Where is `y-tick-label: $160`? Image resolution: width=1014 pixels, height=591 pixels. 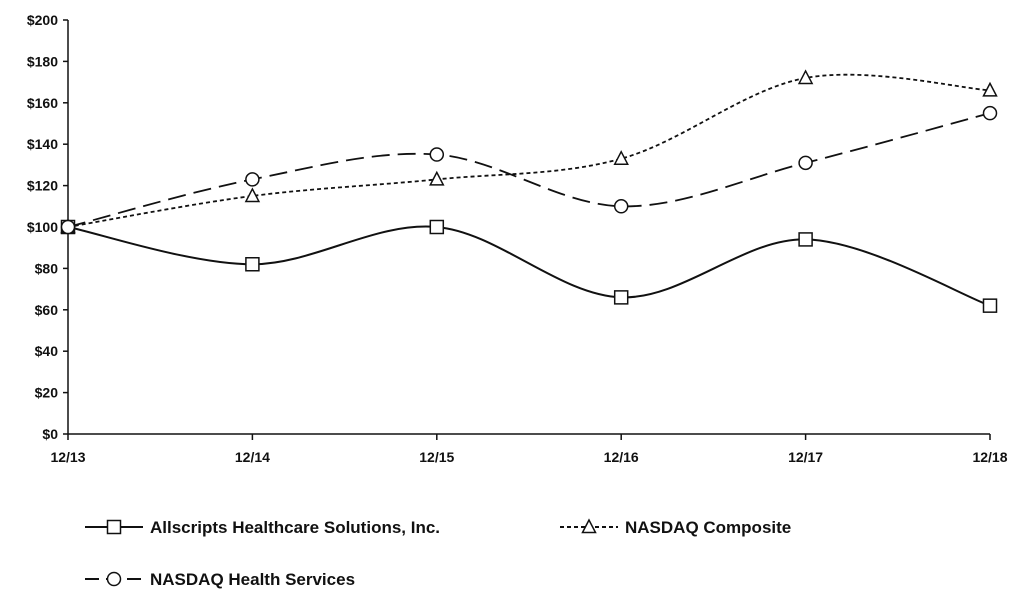 y-tick-label: $160 is located at coordinates (42, 103).